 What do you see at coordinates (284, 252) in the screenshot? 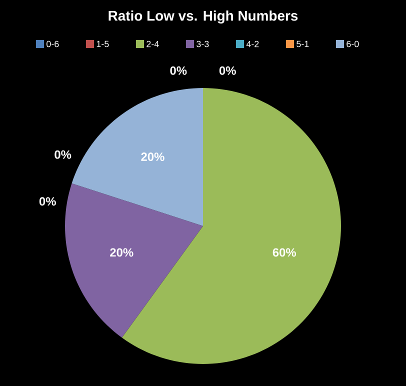
I see `data-label: 60%` at bounding box center [284, 252].